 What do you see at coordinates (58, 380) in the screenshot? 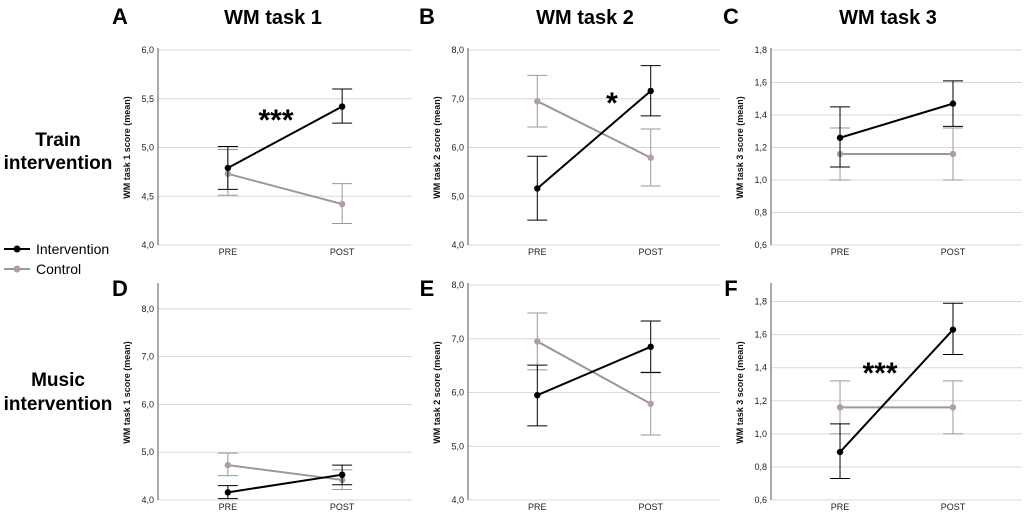
I see `row-label-music-line1: Music` at bounding box center [58, 380].